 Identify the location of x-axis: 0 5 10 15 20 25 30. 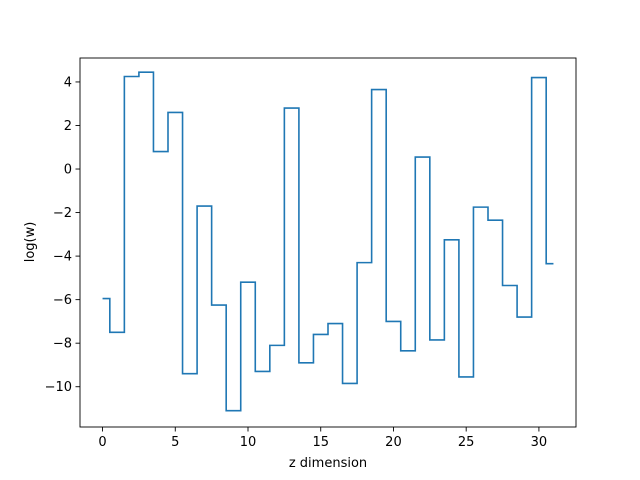
(322, 438).